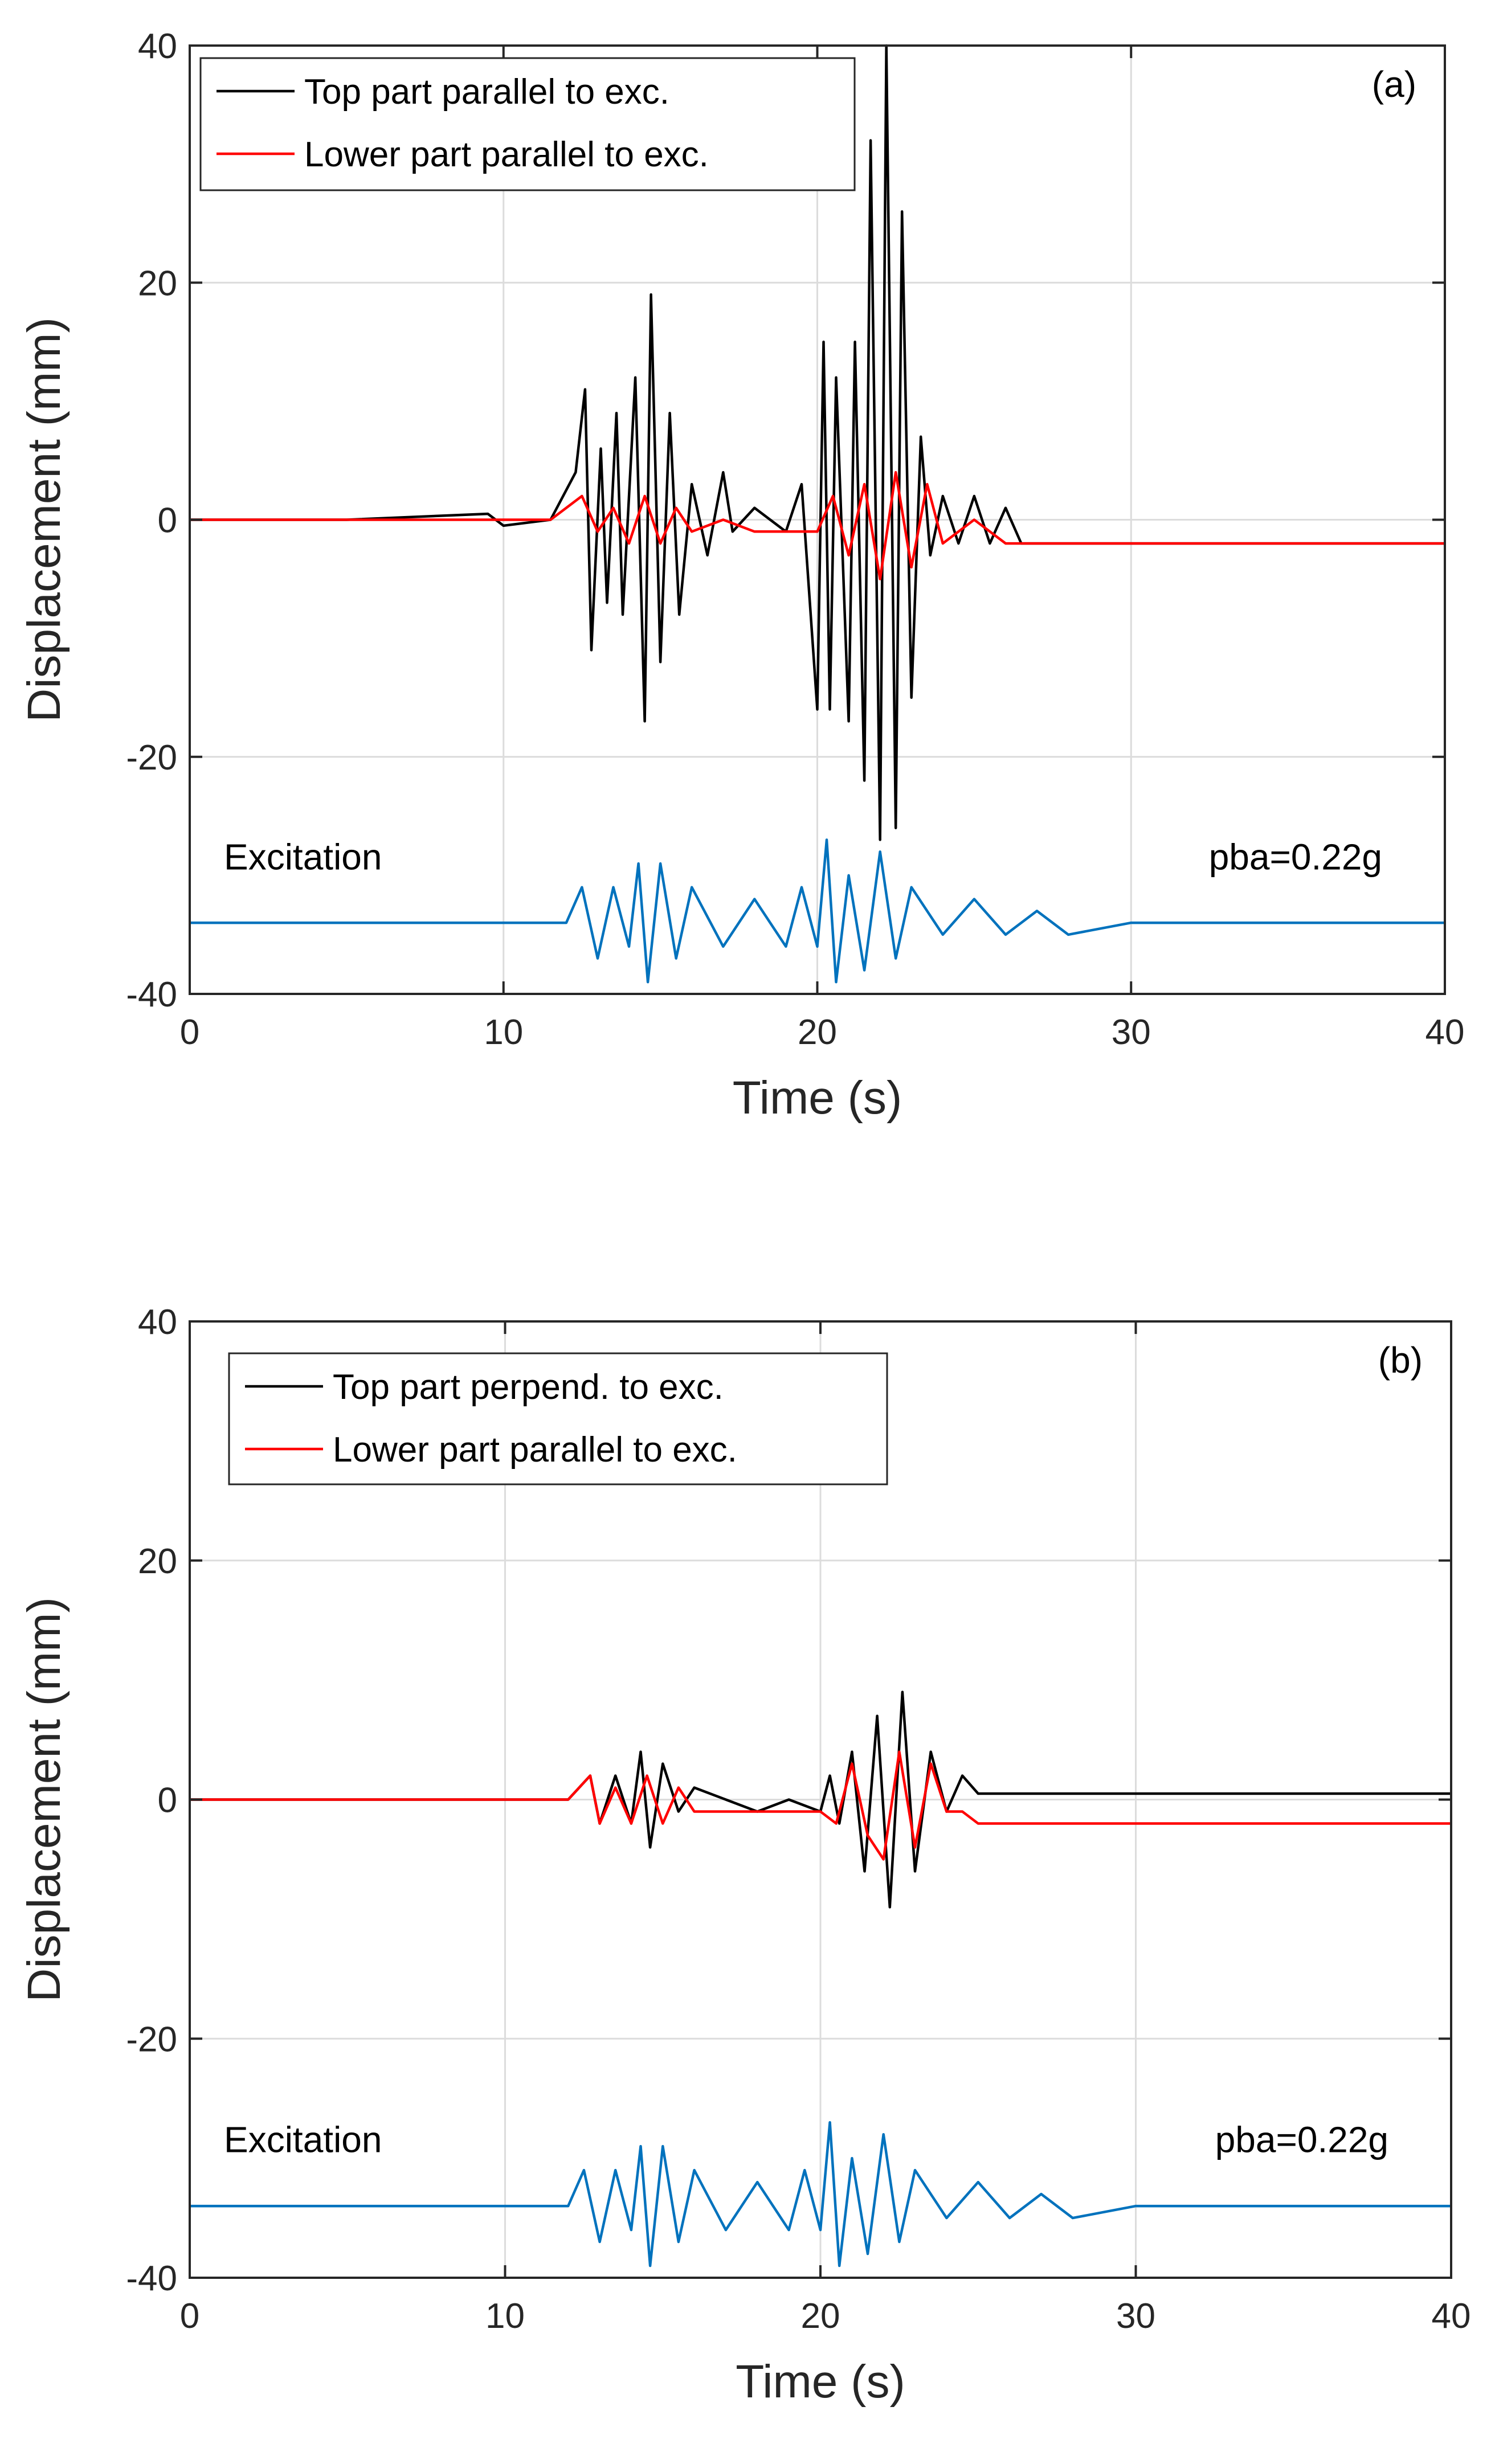 Image resolution: width=1495 pixels, height=2464 pixels. Describe the element at coordinates (486, 92) in the screenshot. I see `legend-entry: Top part parallel to exc.` at that location.